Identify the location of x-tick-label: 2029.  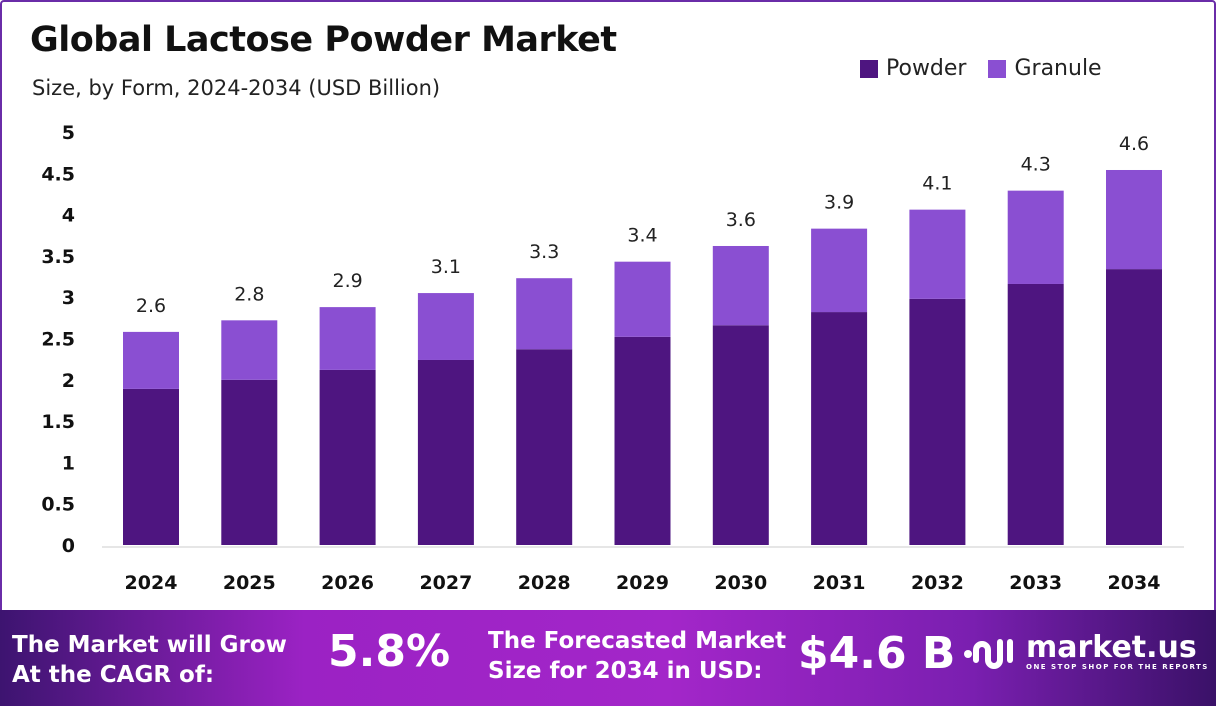
(642, 583).